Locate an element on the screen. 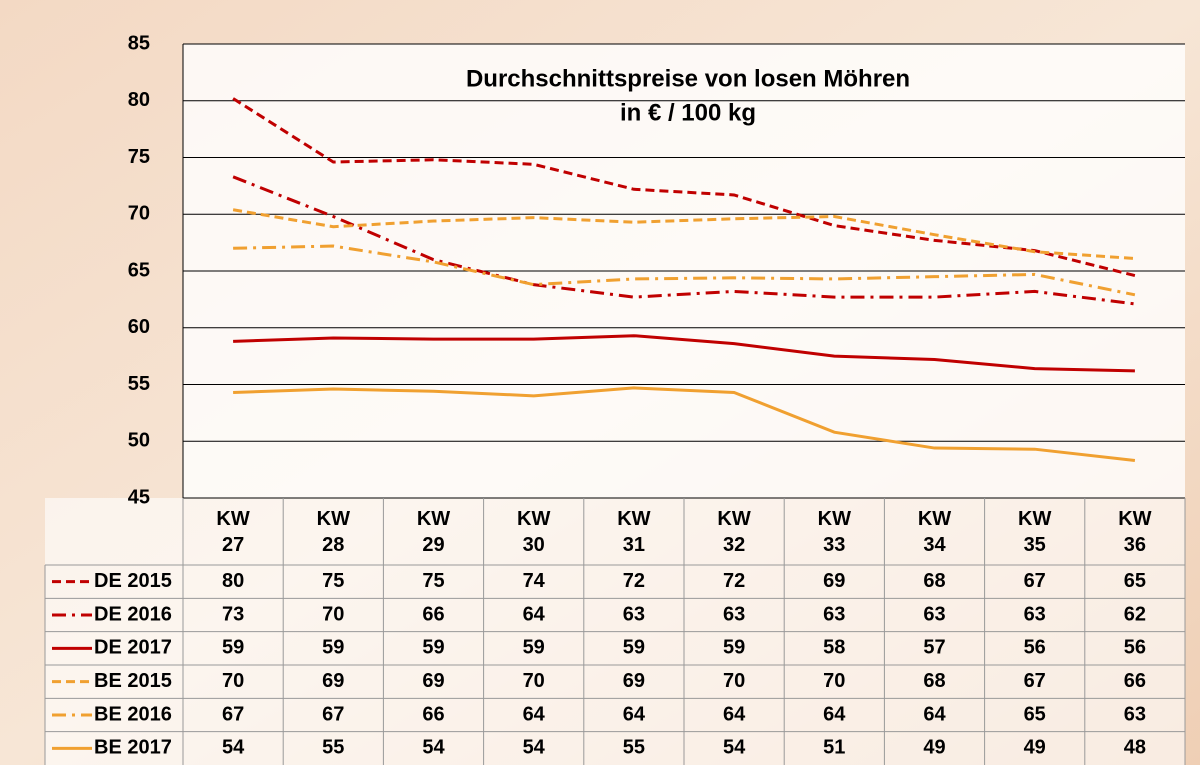 The height and width of the screenshot is (765, 1200). legend-label: DE 2016 is located at coordinates (133, 614).